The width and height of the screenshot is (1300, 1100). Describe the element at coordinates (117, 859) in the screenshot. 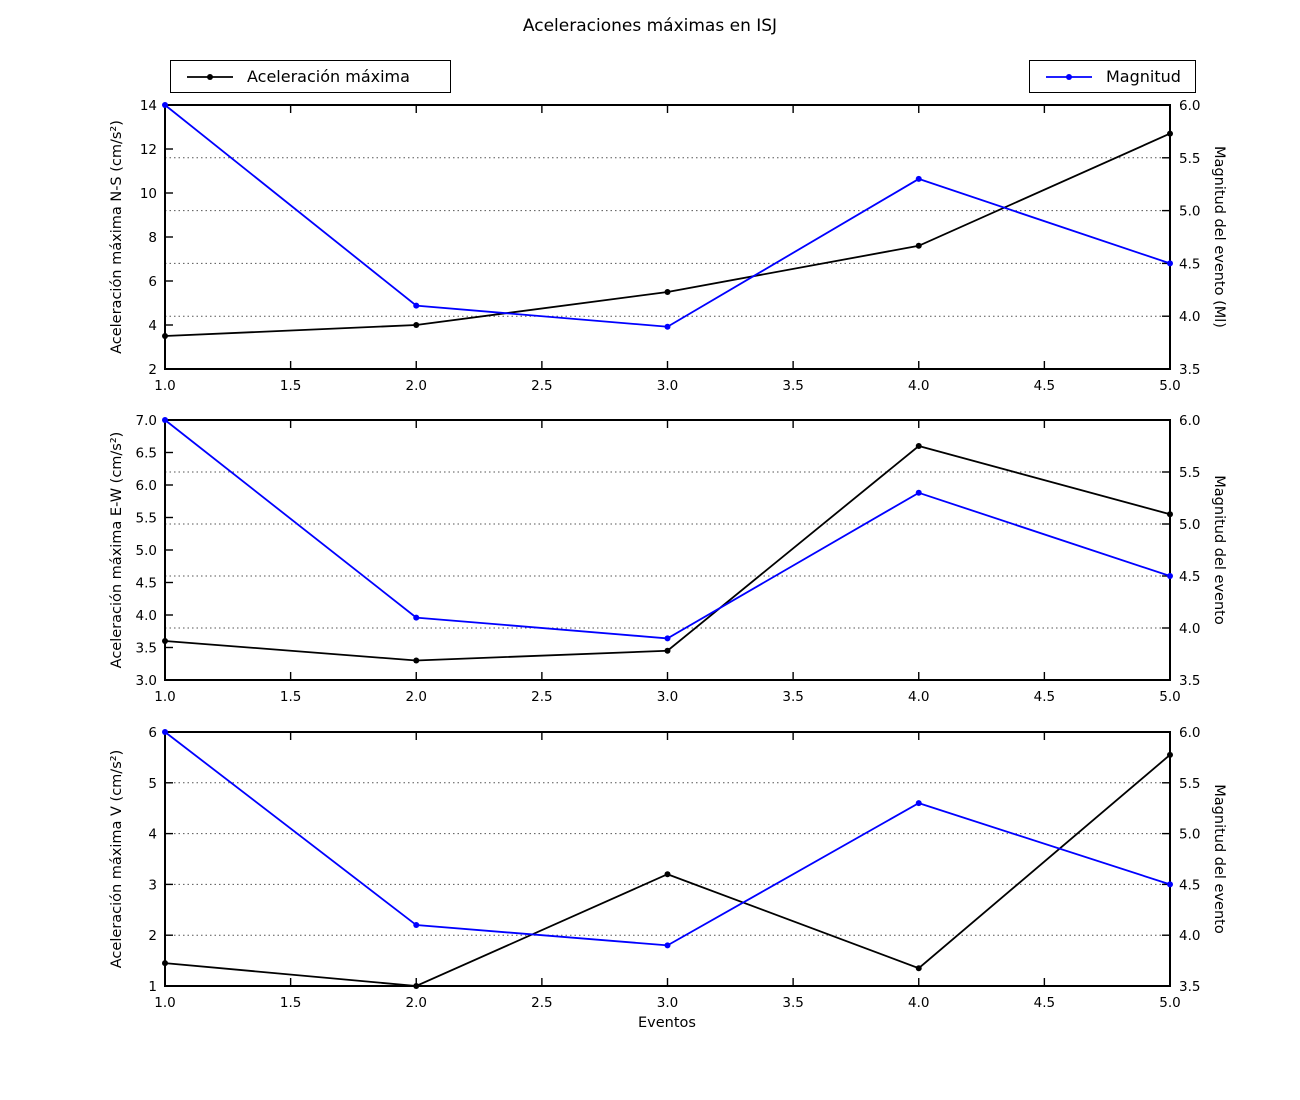

I see `ylabel-v-left: Aceleración máxima V (cm/s²)` at that location.